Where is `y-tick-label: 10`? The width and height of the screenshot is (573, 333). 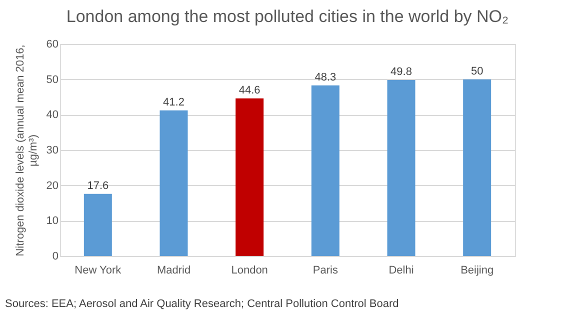
y-tick-label: 10 is located at coordinates (52, 221).